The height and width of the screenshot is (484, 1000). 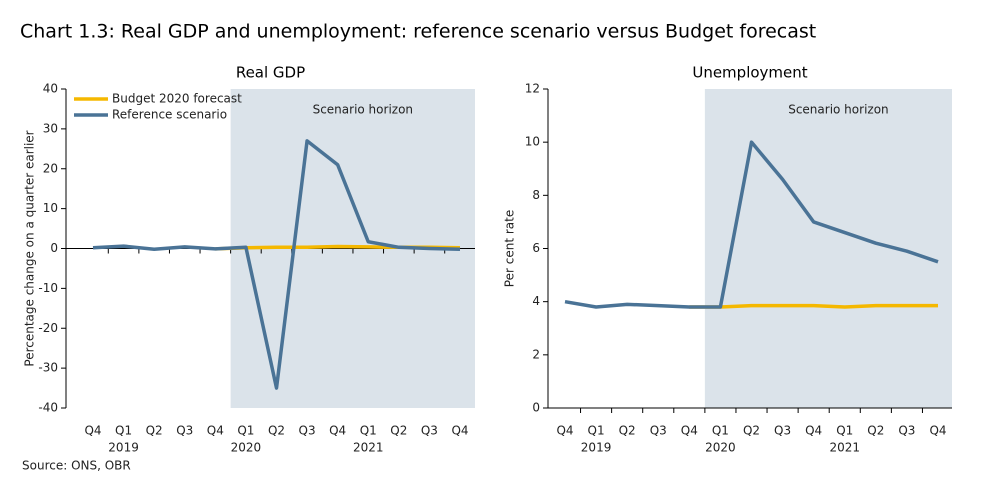 What do you see at coordinates (50, 168) in the screenshot?
I see `y-tick-label: 20` at bounding box center [50, 168].